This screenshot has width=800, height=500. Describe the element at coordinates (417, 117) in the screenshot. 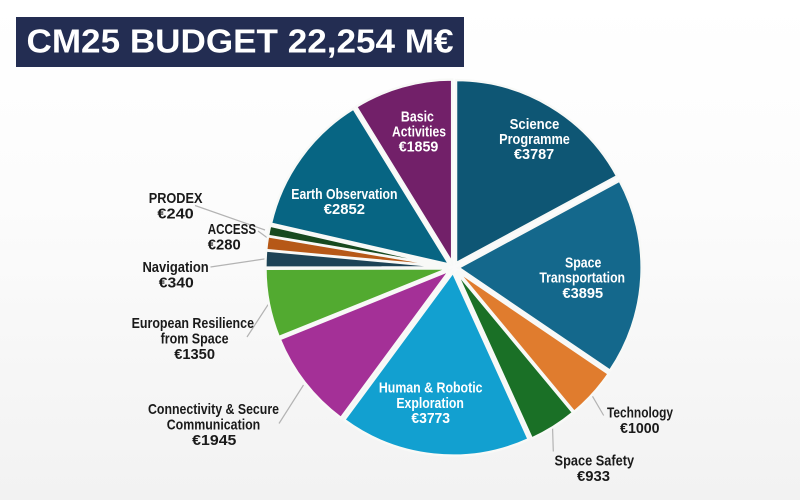

I see `svg-text: Basic` at that location.